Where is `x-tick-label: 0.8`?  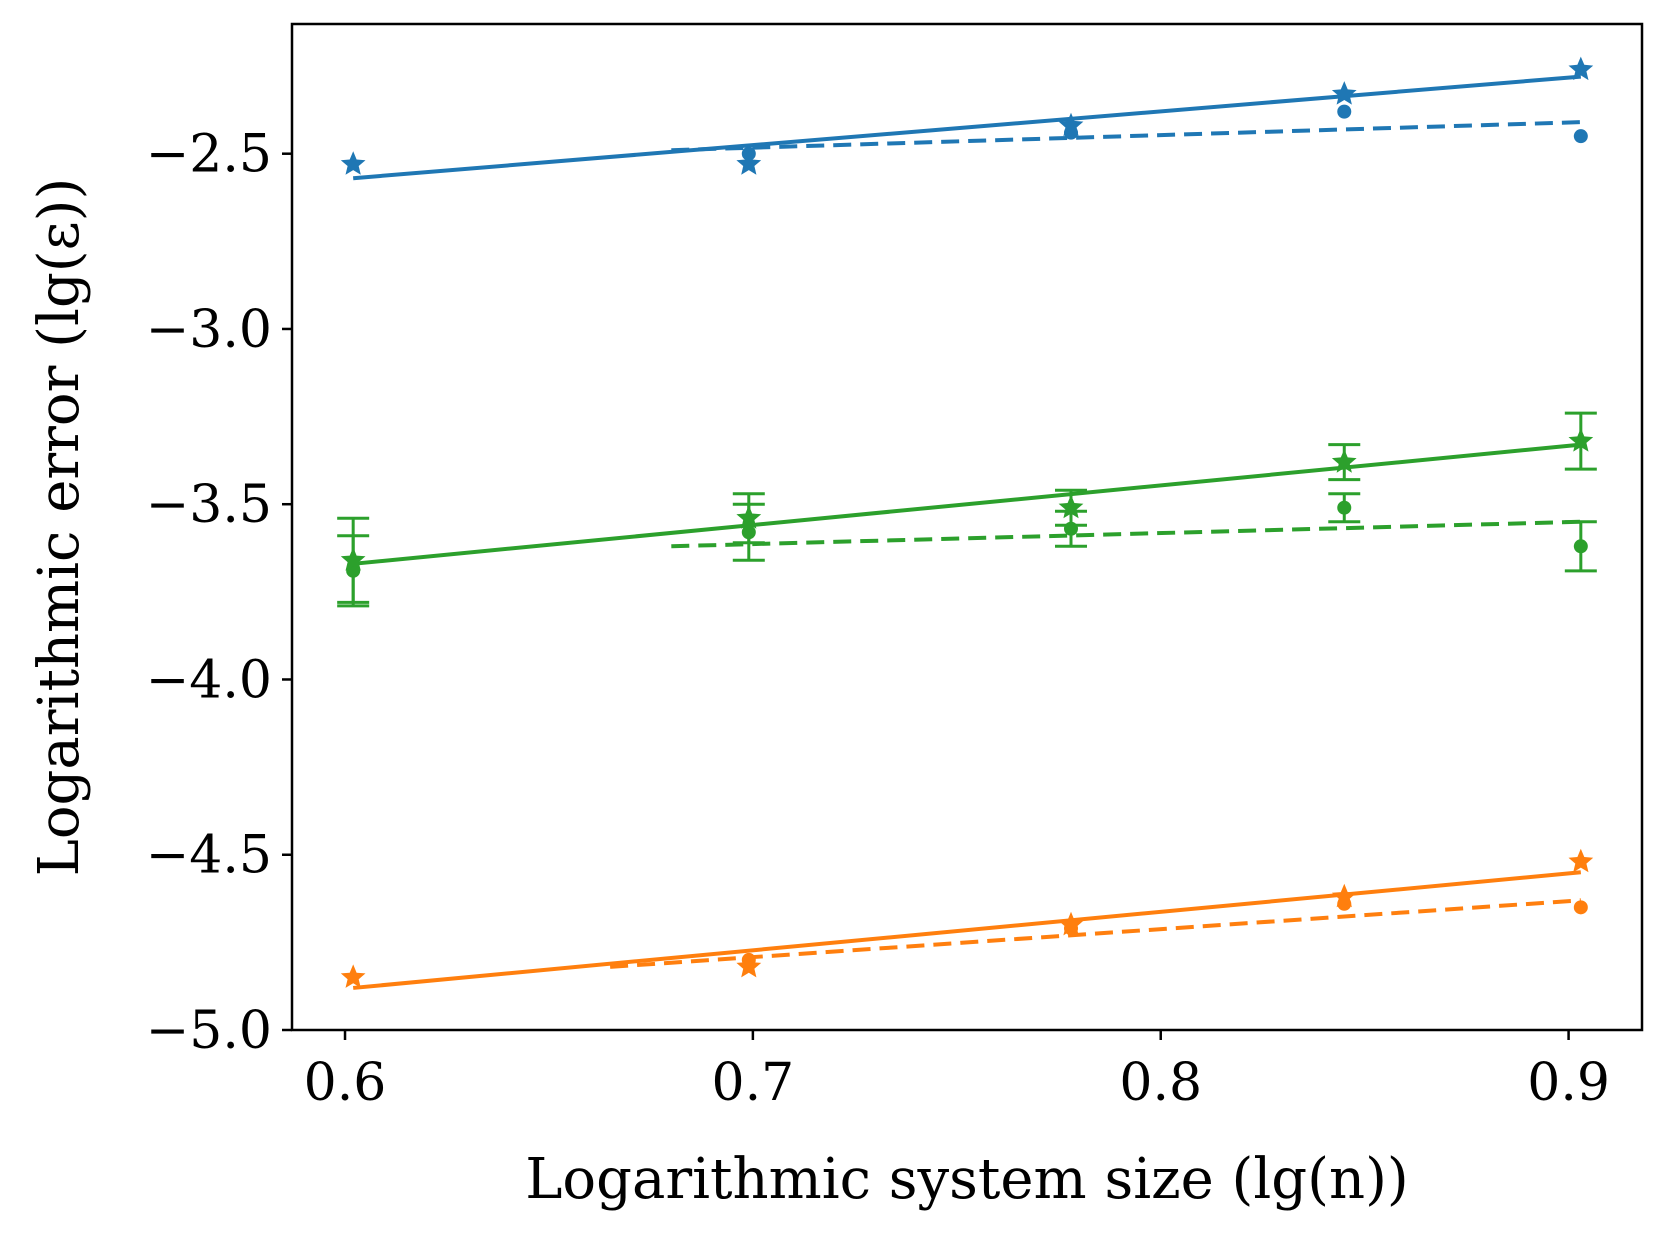 x-tick-label: 0.8 is located at coordinates (1160, 1083).